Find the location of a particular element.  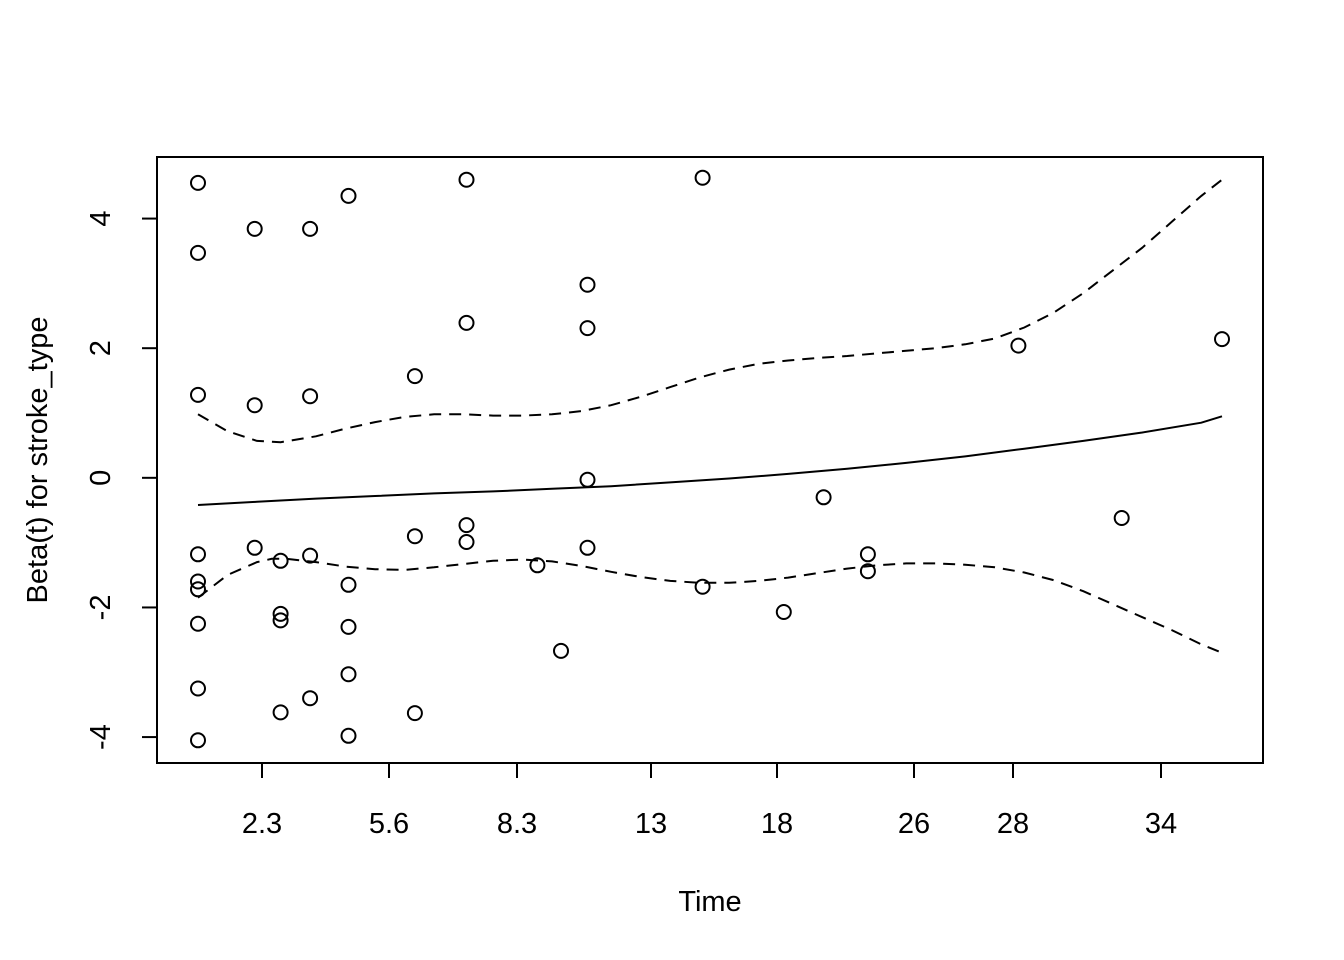

x-tick-label: 8.3 is located at coordinates (517, 824).